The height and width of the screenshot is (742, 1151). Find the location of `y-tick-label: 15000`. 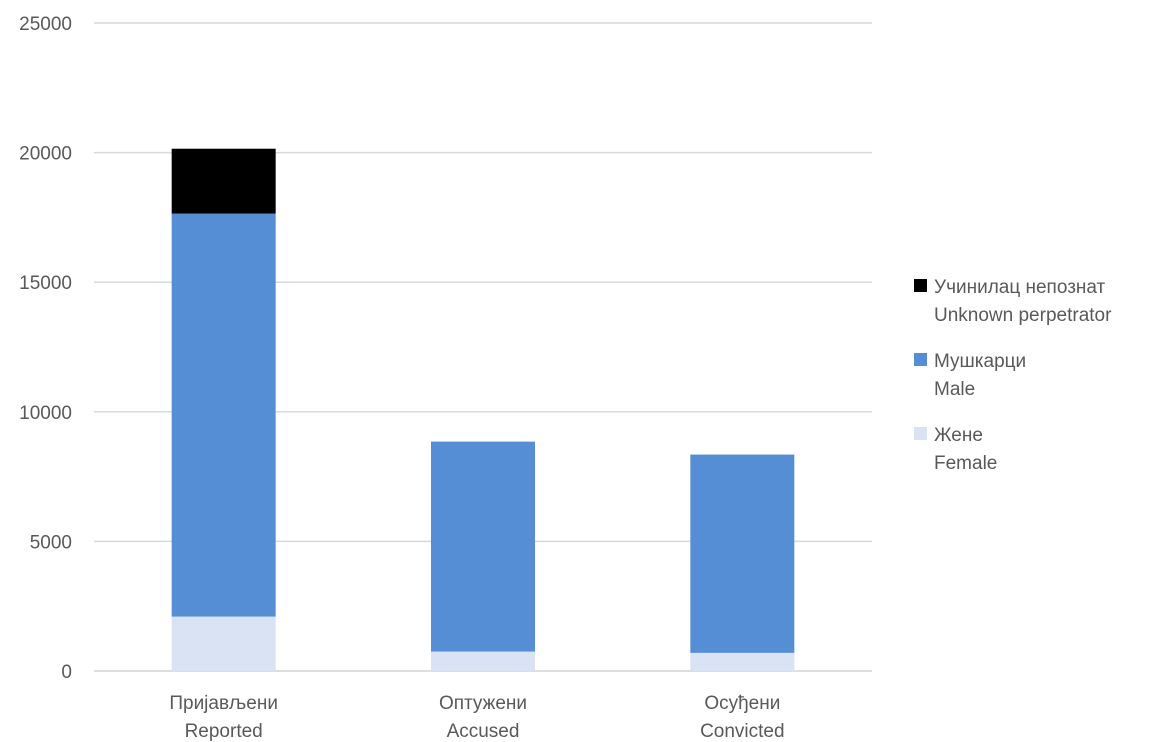

y-tick-label: 15000 is located at coordinates (45, 283).